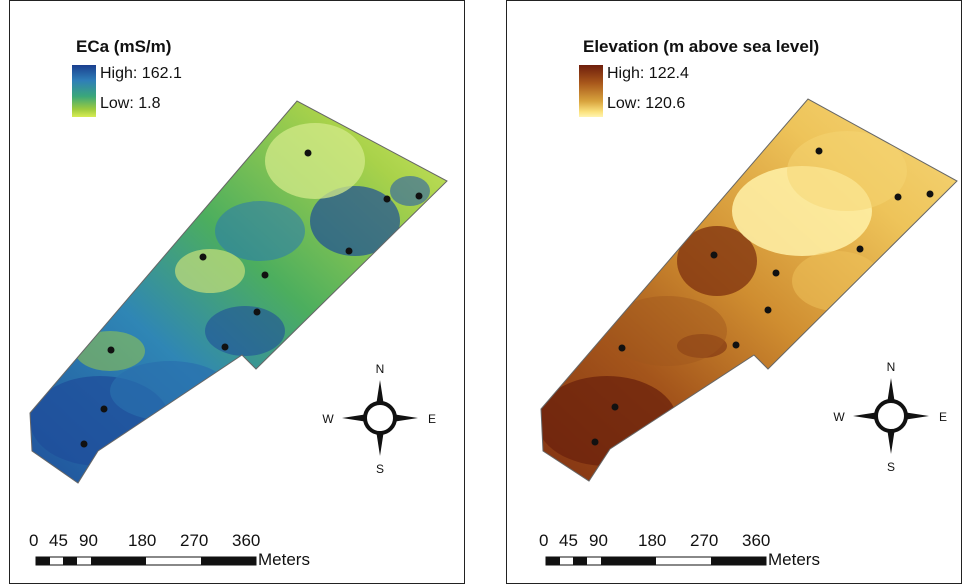 The image size is (969, 588). Describe the element at coordinates (648, 74) in the screenshot. I see `legend-high-label: High: 122.4` at that location.